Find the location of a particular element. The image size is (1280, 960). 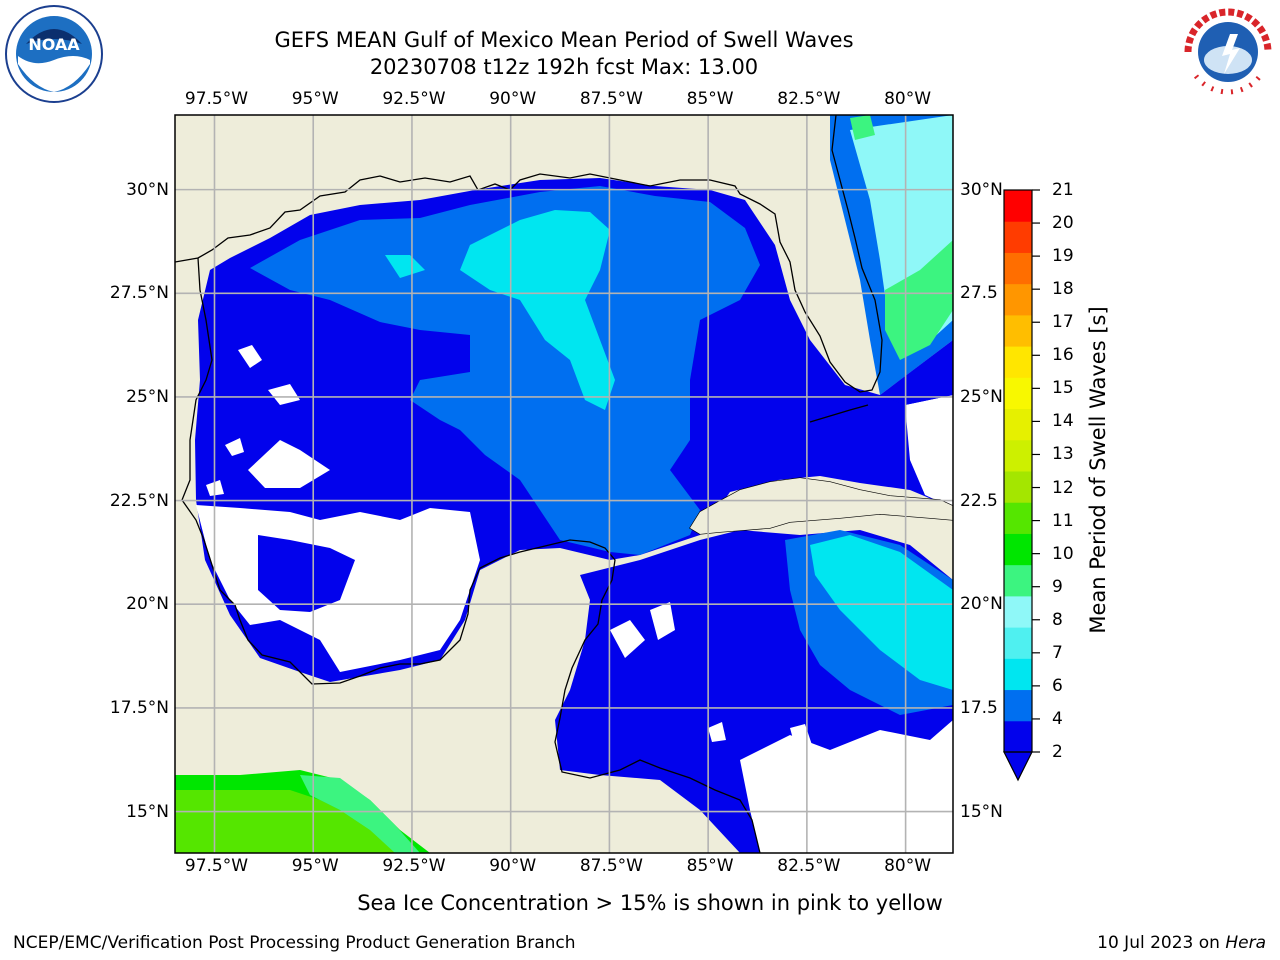

cuba-land is located at coordinates (821, 506).